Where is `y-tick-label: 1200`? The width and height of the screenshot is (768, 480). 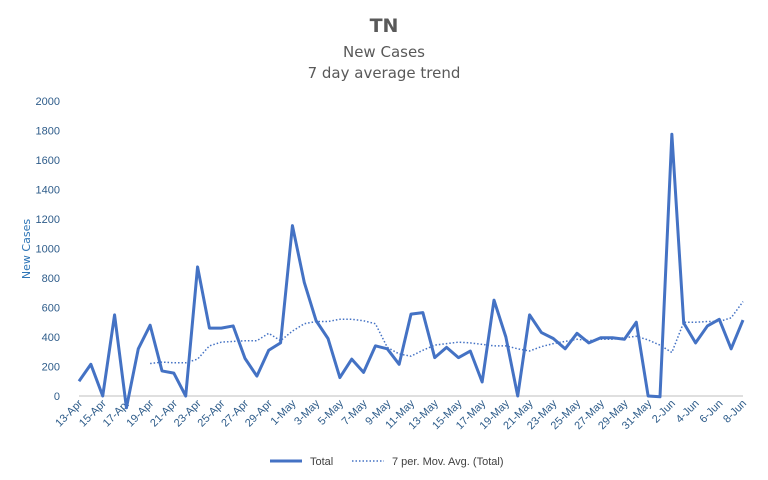 y-tick-label: 1200 is located at coordinates (48, 220).